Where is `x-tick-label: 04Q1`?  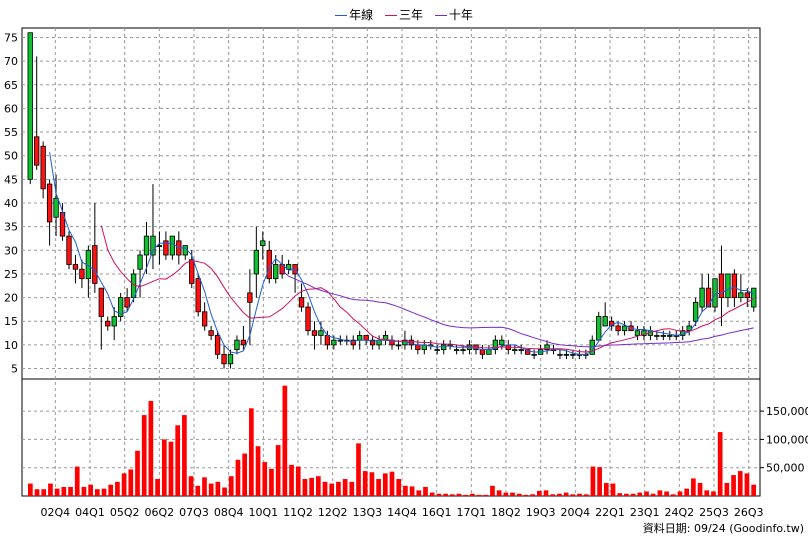
x-tick-label: 04Q1 is located at coordinates (90, 512).